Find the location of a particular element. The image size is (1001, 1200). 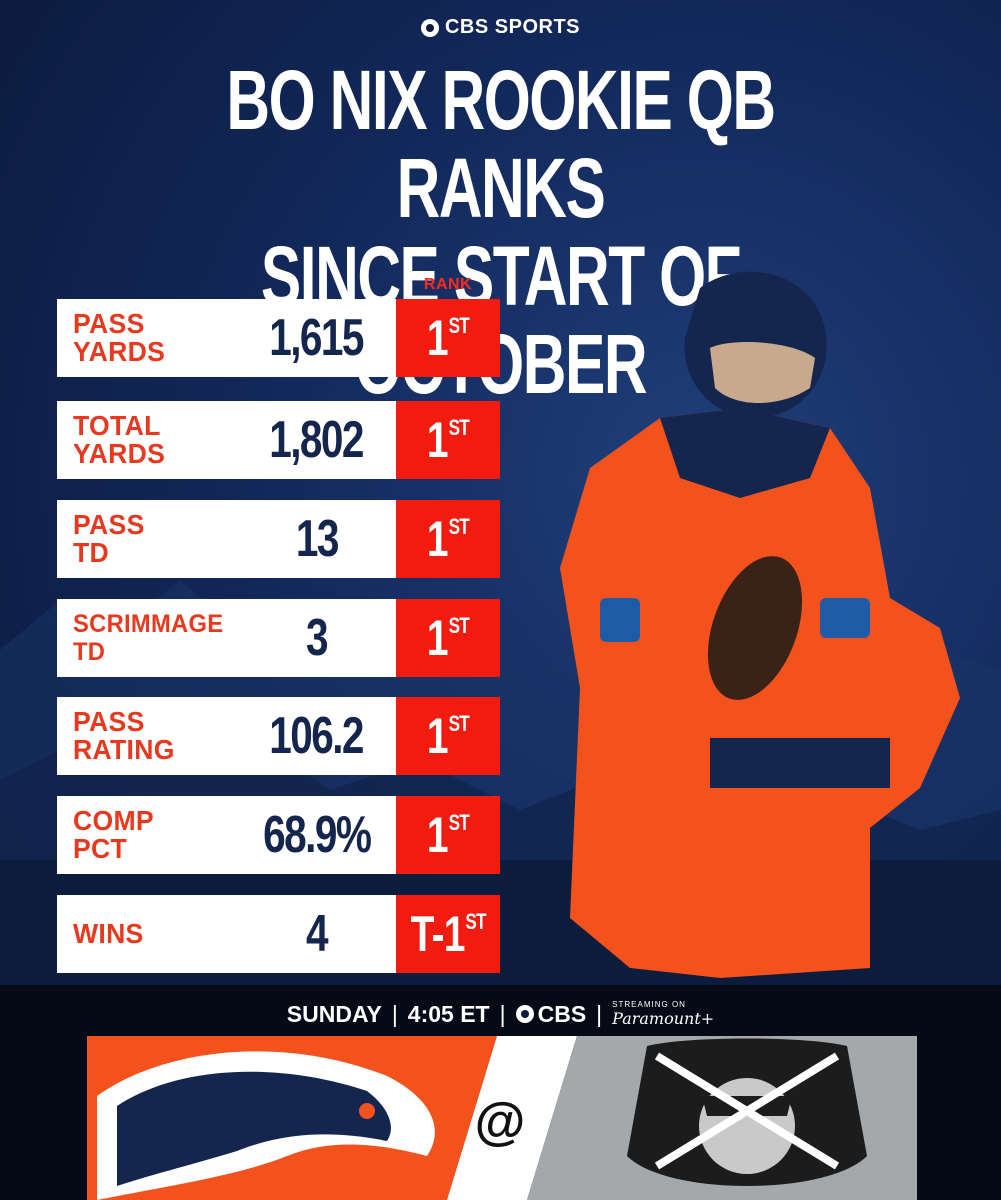

stat-label: SCRIMMAGE TD is located at coordinates (147, 638).